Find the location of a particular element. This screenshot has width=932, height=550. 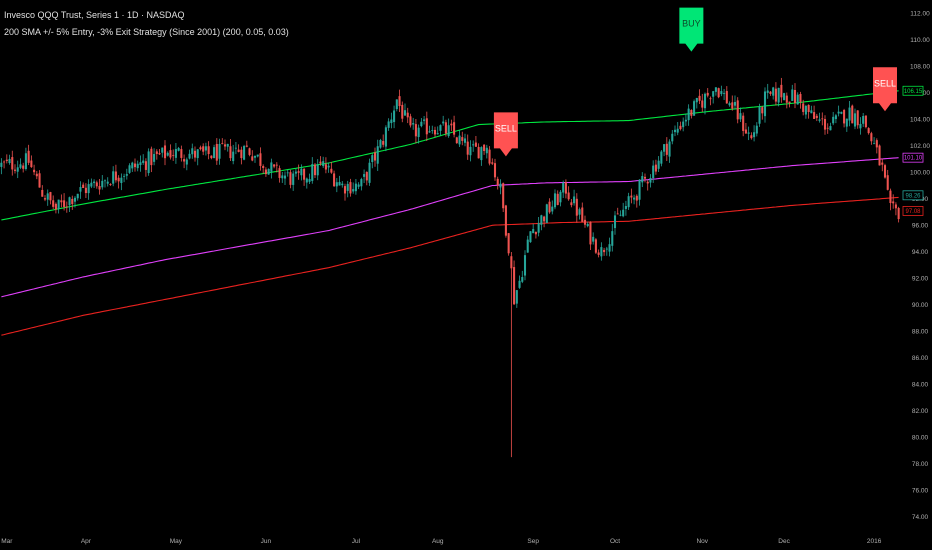

x-tick-label: May is located at coordinates (176, 541).